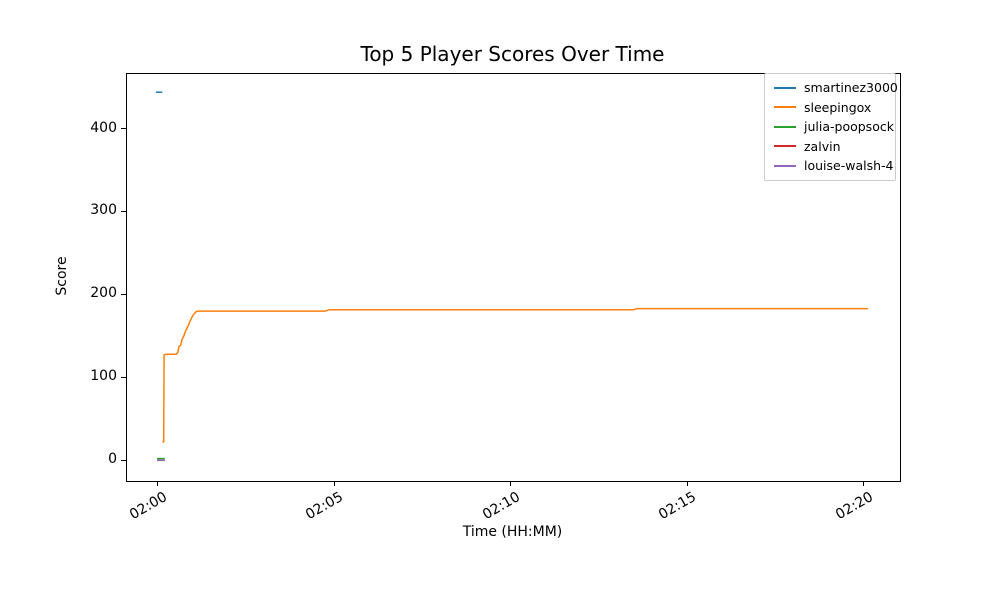 Image resolution: width=1000 pixels, height=600 pixels. I want to click on legend-row-julia-poopsock: julia-poopsock, so click(834, 127).